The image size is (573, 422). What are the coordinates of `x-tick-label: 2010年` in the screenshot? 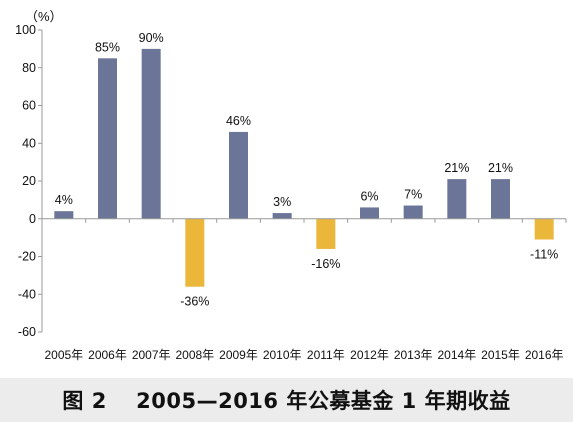 It's located at (282, 355).